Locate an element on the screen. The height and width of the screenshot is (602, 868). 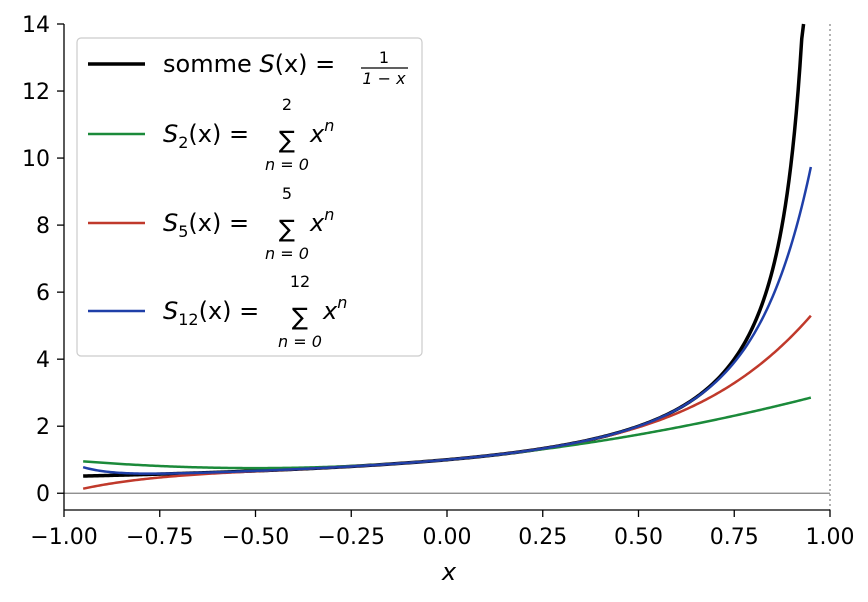
x-tick-label: 1.00 is located at coordinates (830, 537).